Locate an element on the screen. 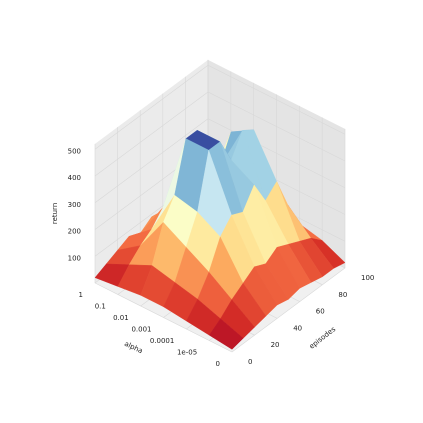  x-tick-label: 0.1 is located at coordinates (100, 307).